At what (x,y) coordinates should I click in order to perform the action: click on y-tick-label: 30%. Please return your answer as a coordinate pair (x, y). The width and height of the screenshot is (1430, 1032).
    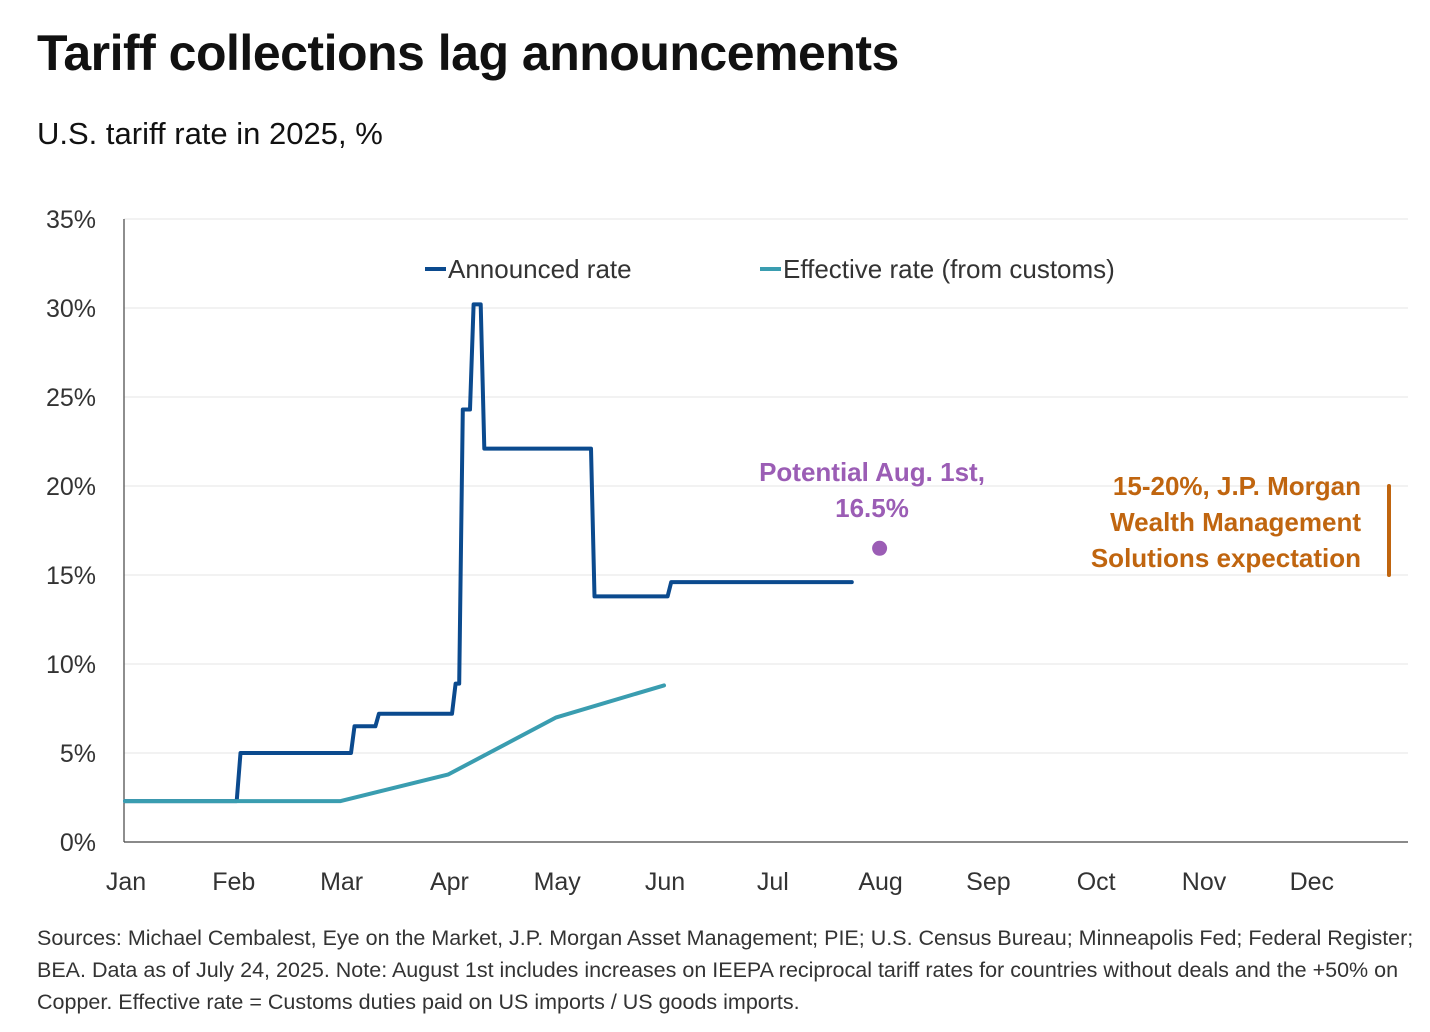
    Looking at the image, I should click on (71, 309).